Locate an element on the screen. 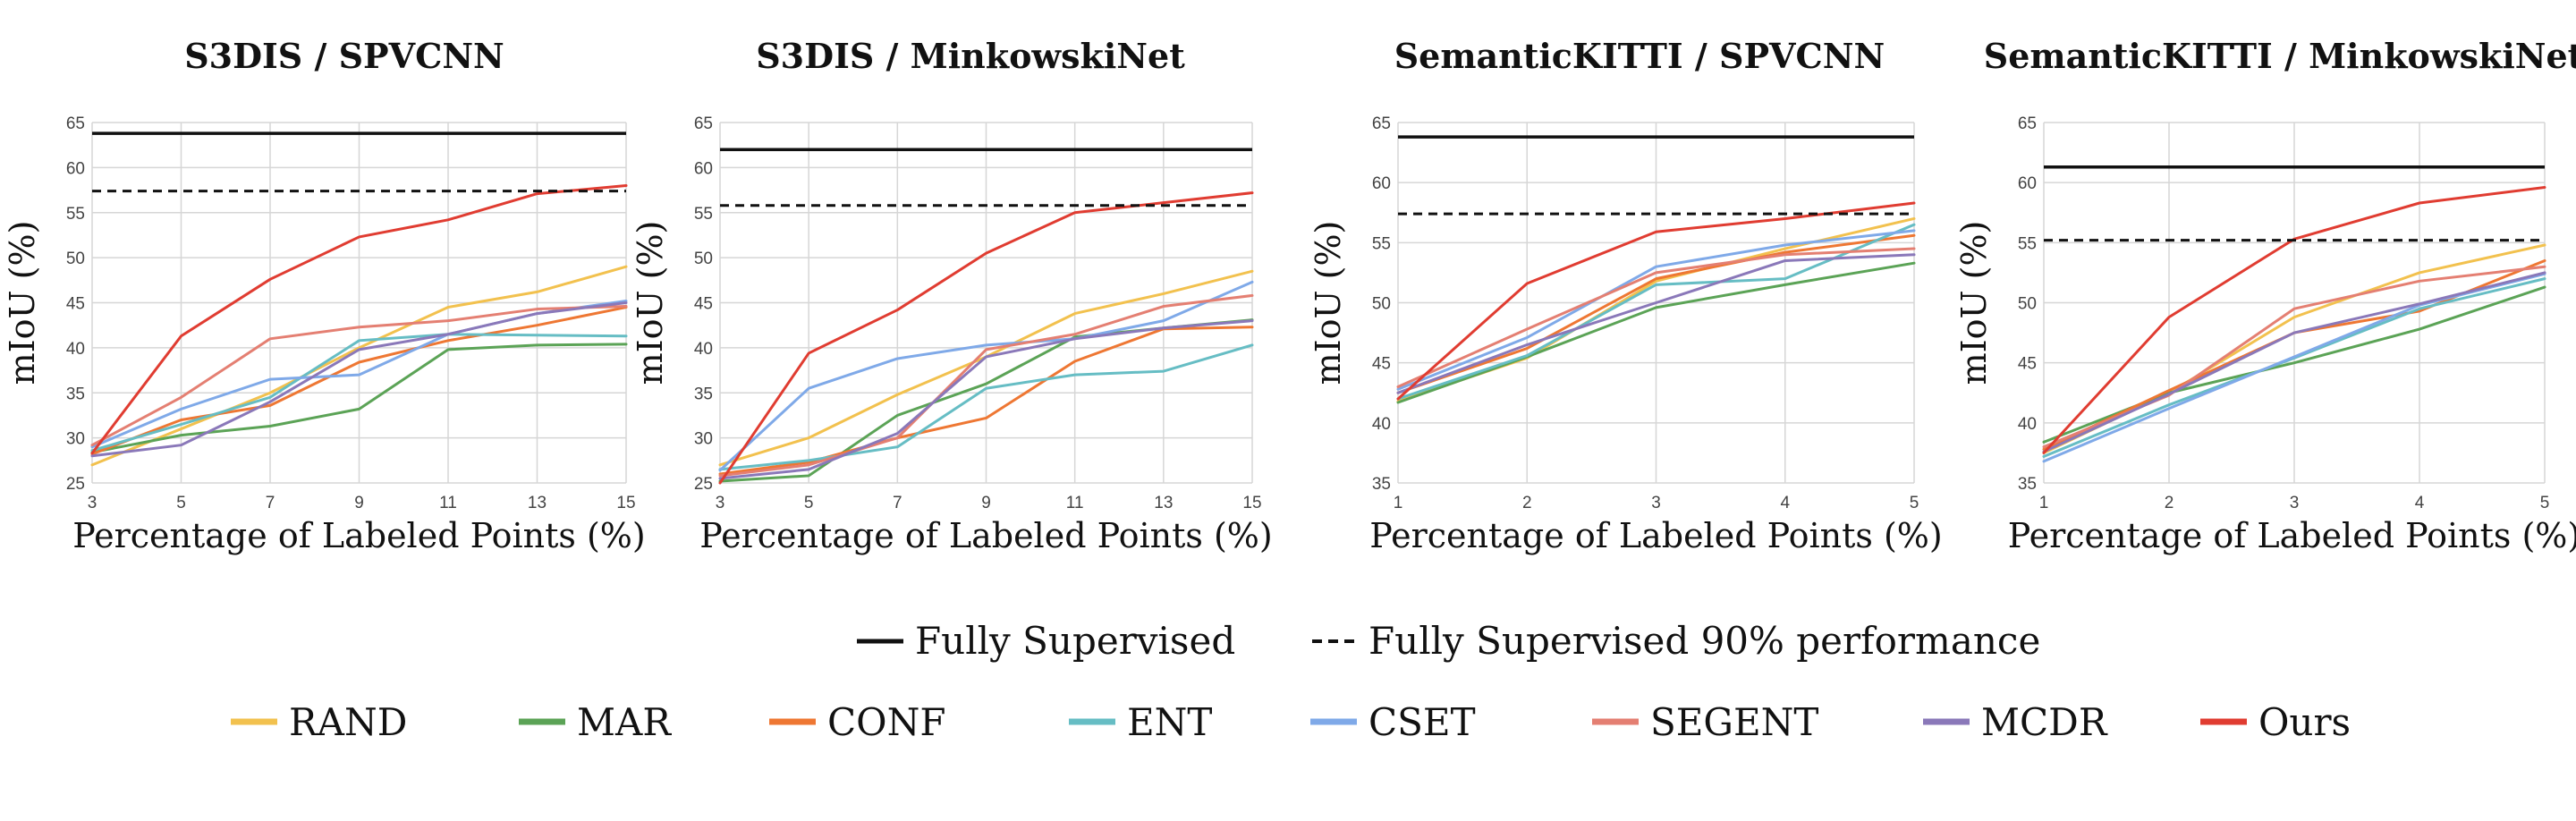  panel-1-series-ent is located at coordinates (359, 393).